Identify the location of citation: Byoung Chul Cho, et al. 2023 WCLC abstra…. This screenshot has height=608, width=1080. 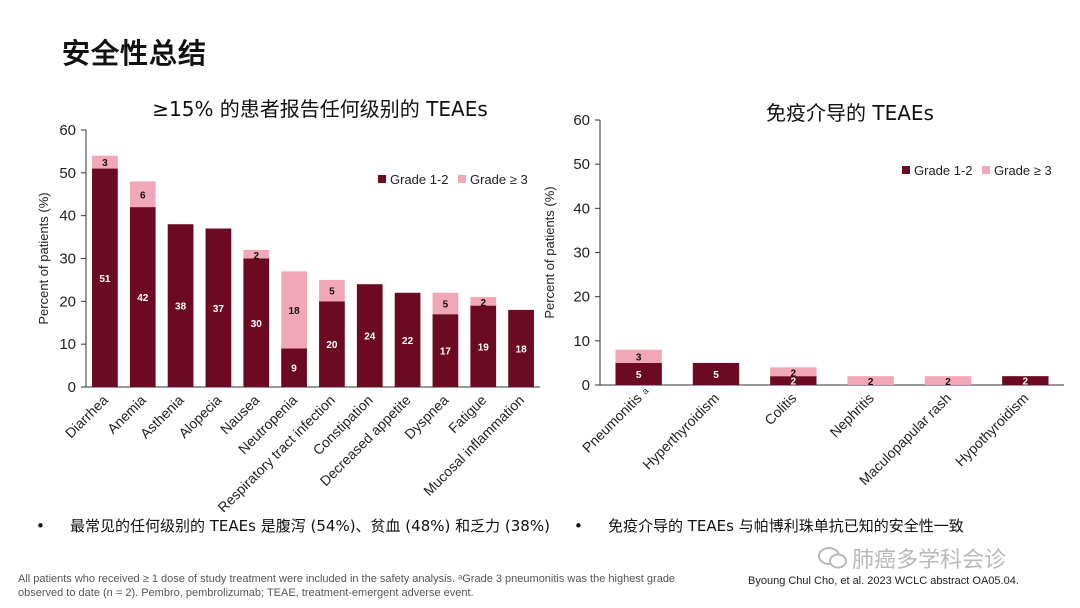
(883, 581).